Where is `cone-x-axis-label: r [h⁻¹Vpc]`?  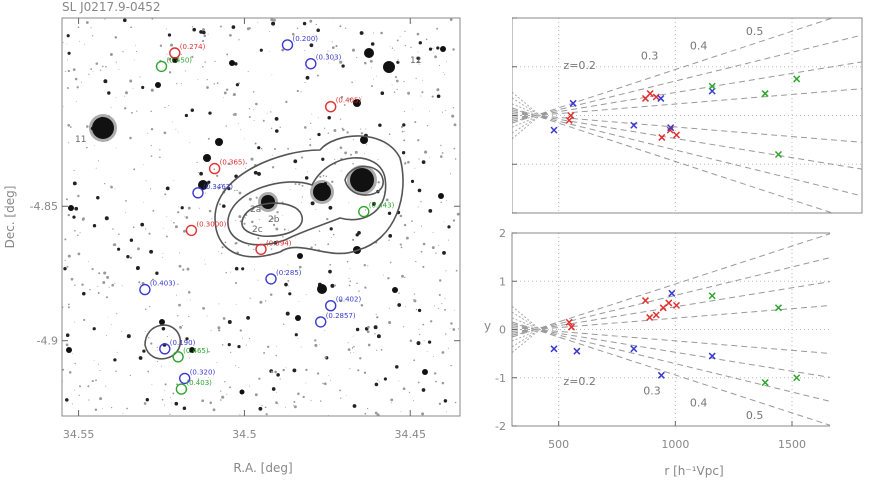 cone-x-axis-label: r [h⁻¹Vpc] is located at coordinates (693, 471).